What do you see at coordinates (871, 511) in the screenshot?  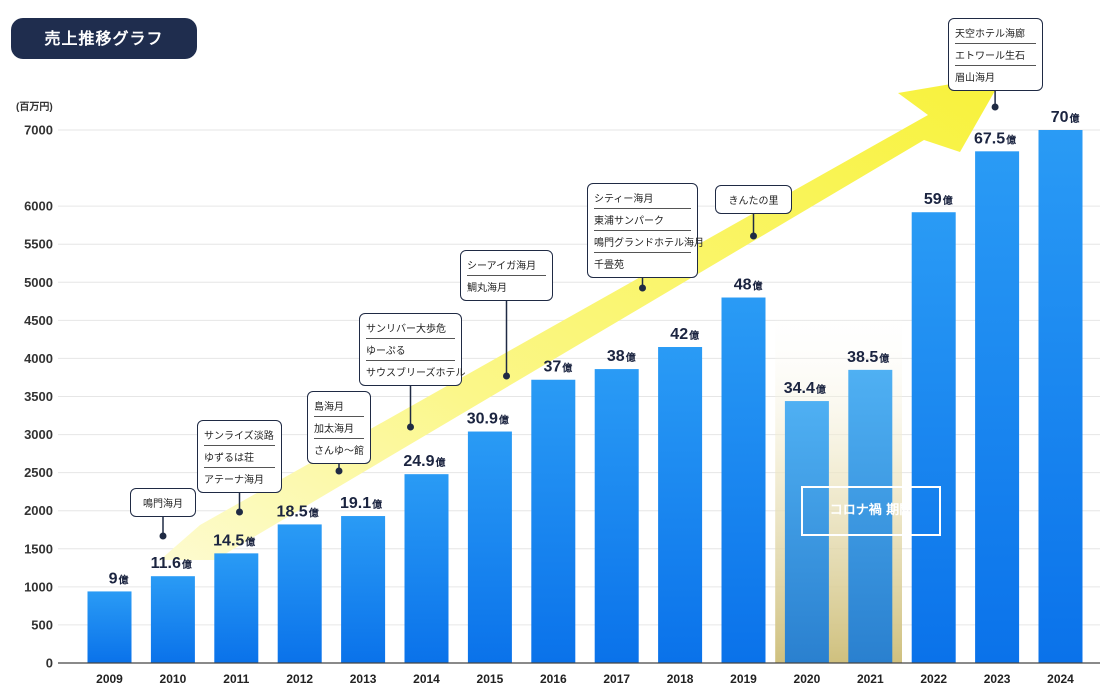 I see `covid-period-label: コロナ禍 期間` at bounding box center [871, 511].